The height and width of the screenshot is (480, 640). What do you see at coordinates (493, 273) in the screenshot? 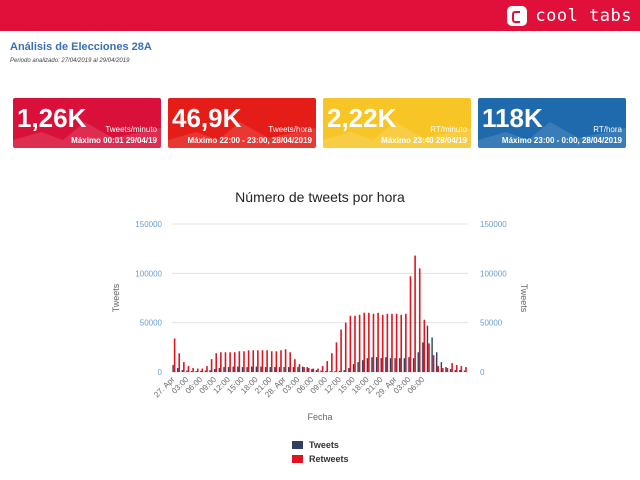
I see `y-tick-label-right: 100000` at bounding box center [493, 273].